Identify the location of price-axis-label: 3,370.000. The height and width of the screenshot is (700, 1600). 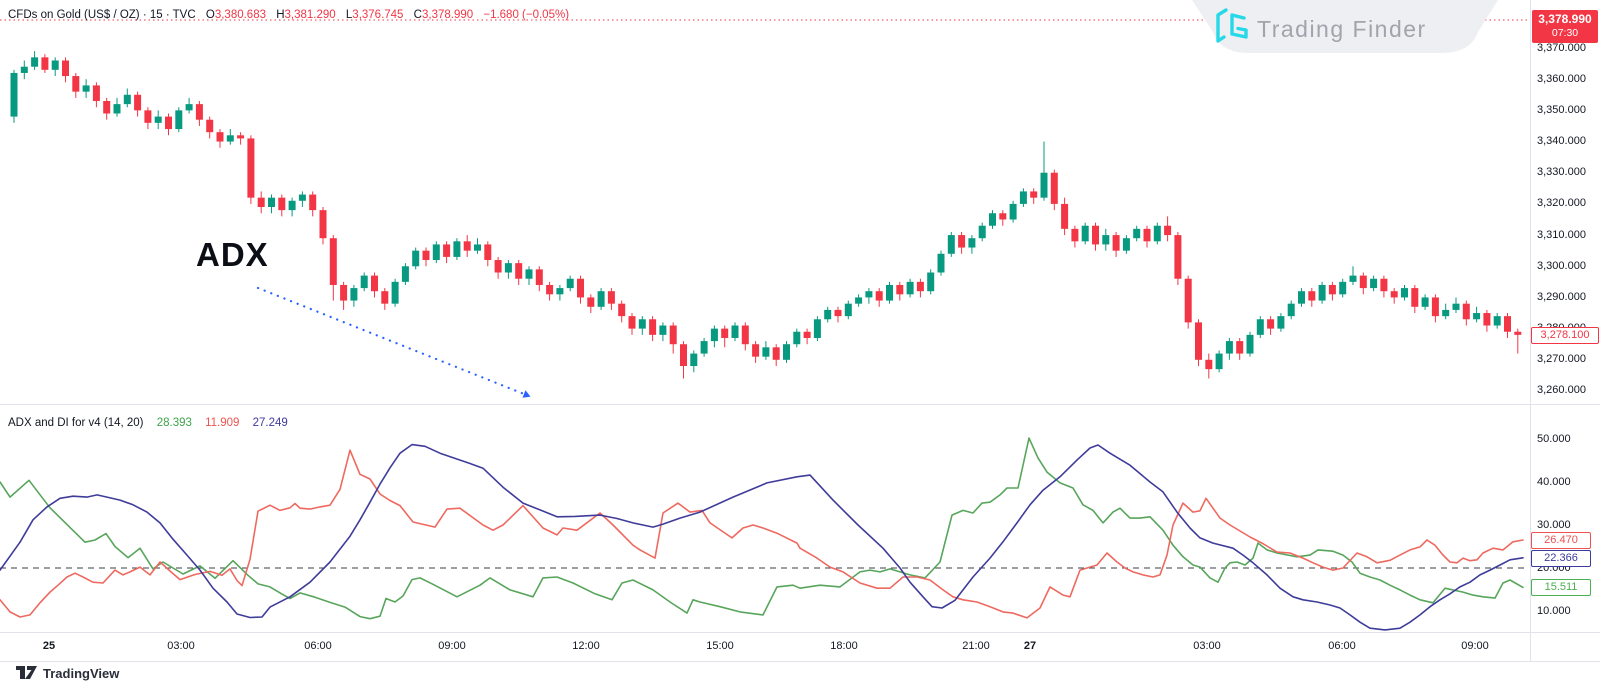
(1561, 47).